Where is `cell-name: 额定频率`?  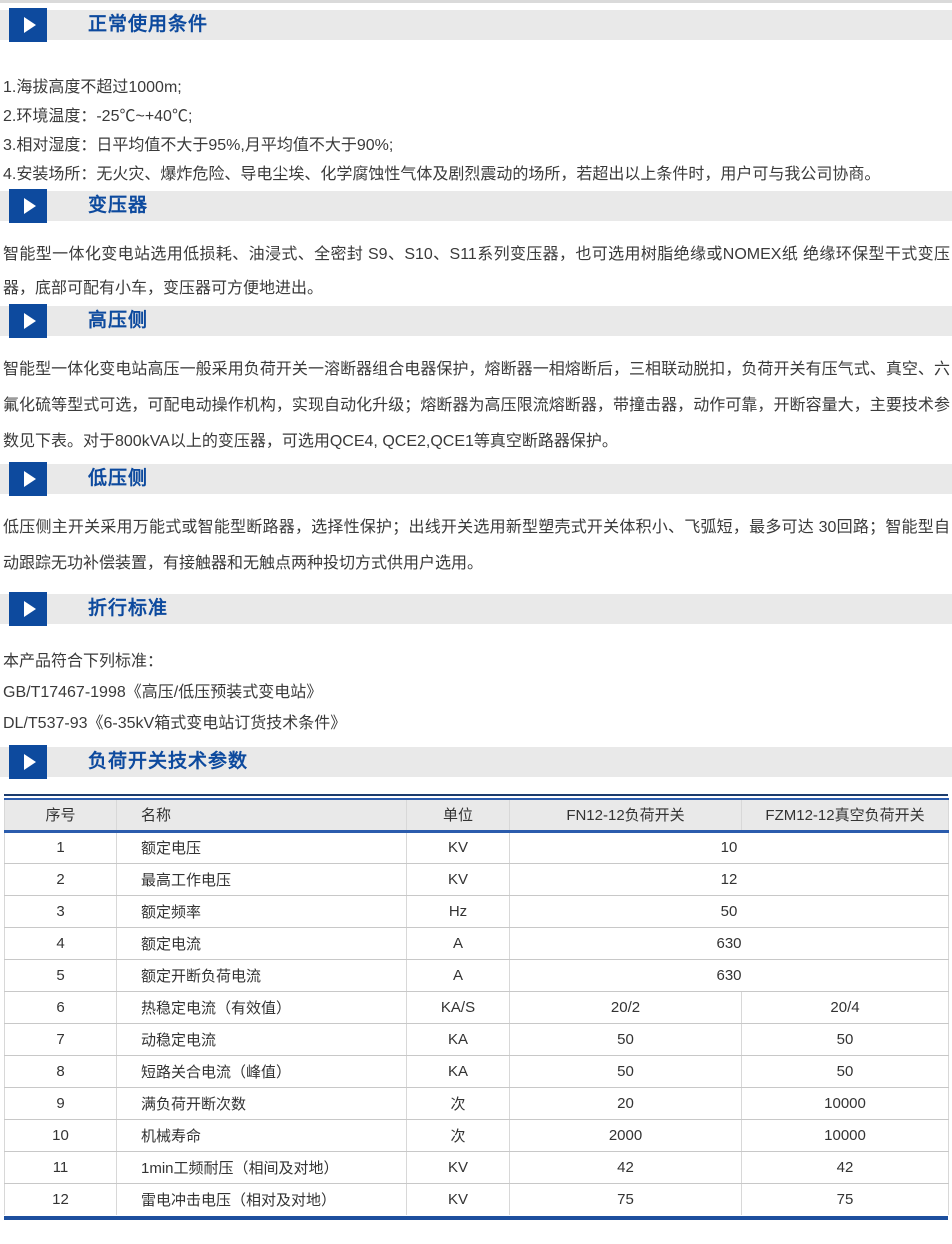 cell-name: 额定频率 is located at coordinates (261, 911).